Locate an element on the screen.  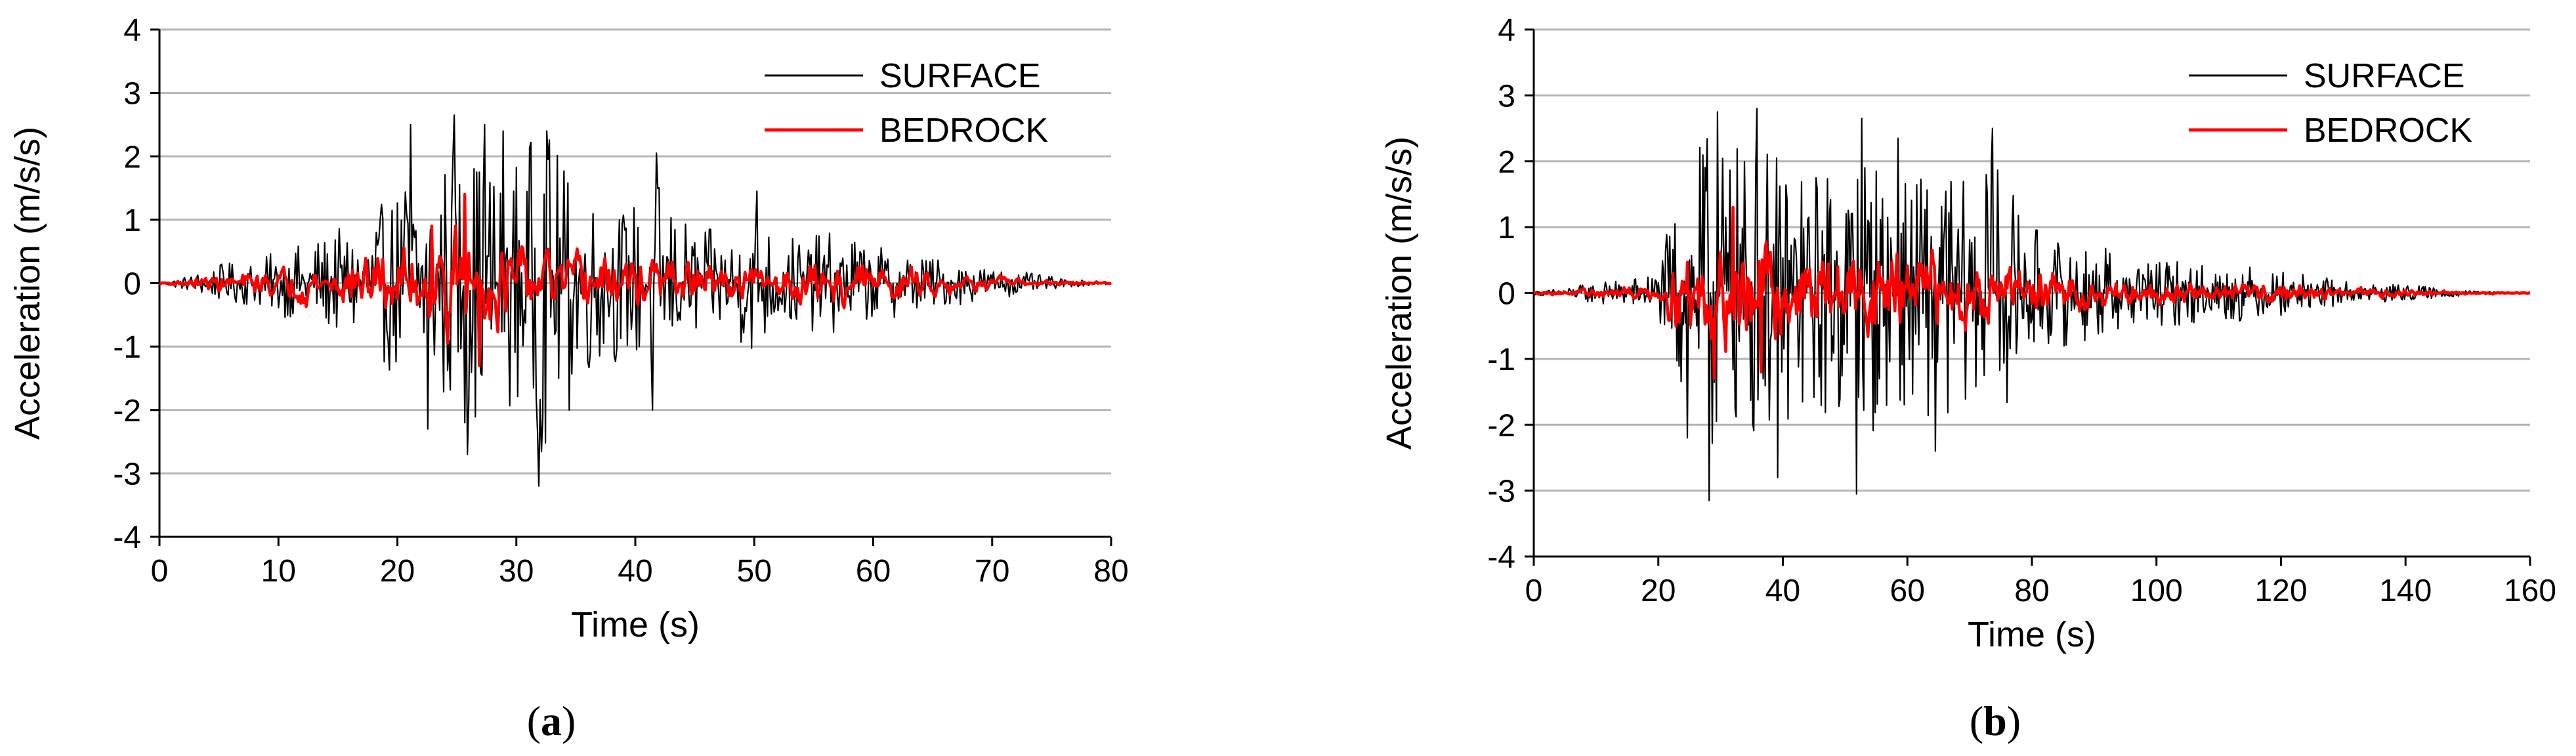
caption-letter: b is located at coordinates (1995, 721).